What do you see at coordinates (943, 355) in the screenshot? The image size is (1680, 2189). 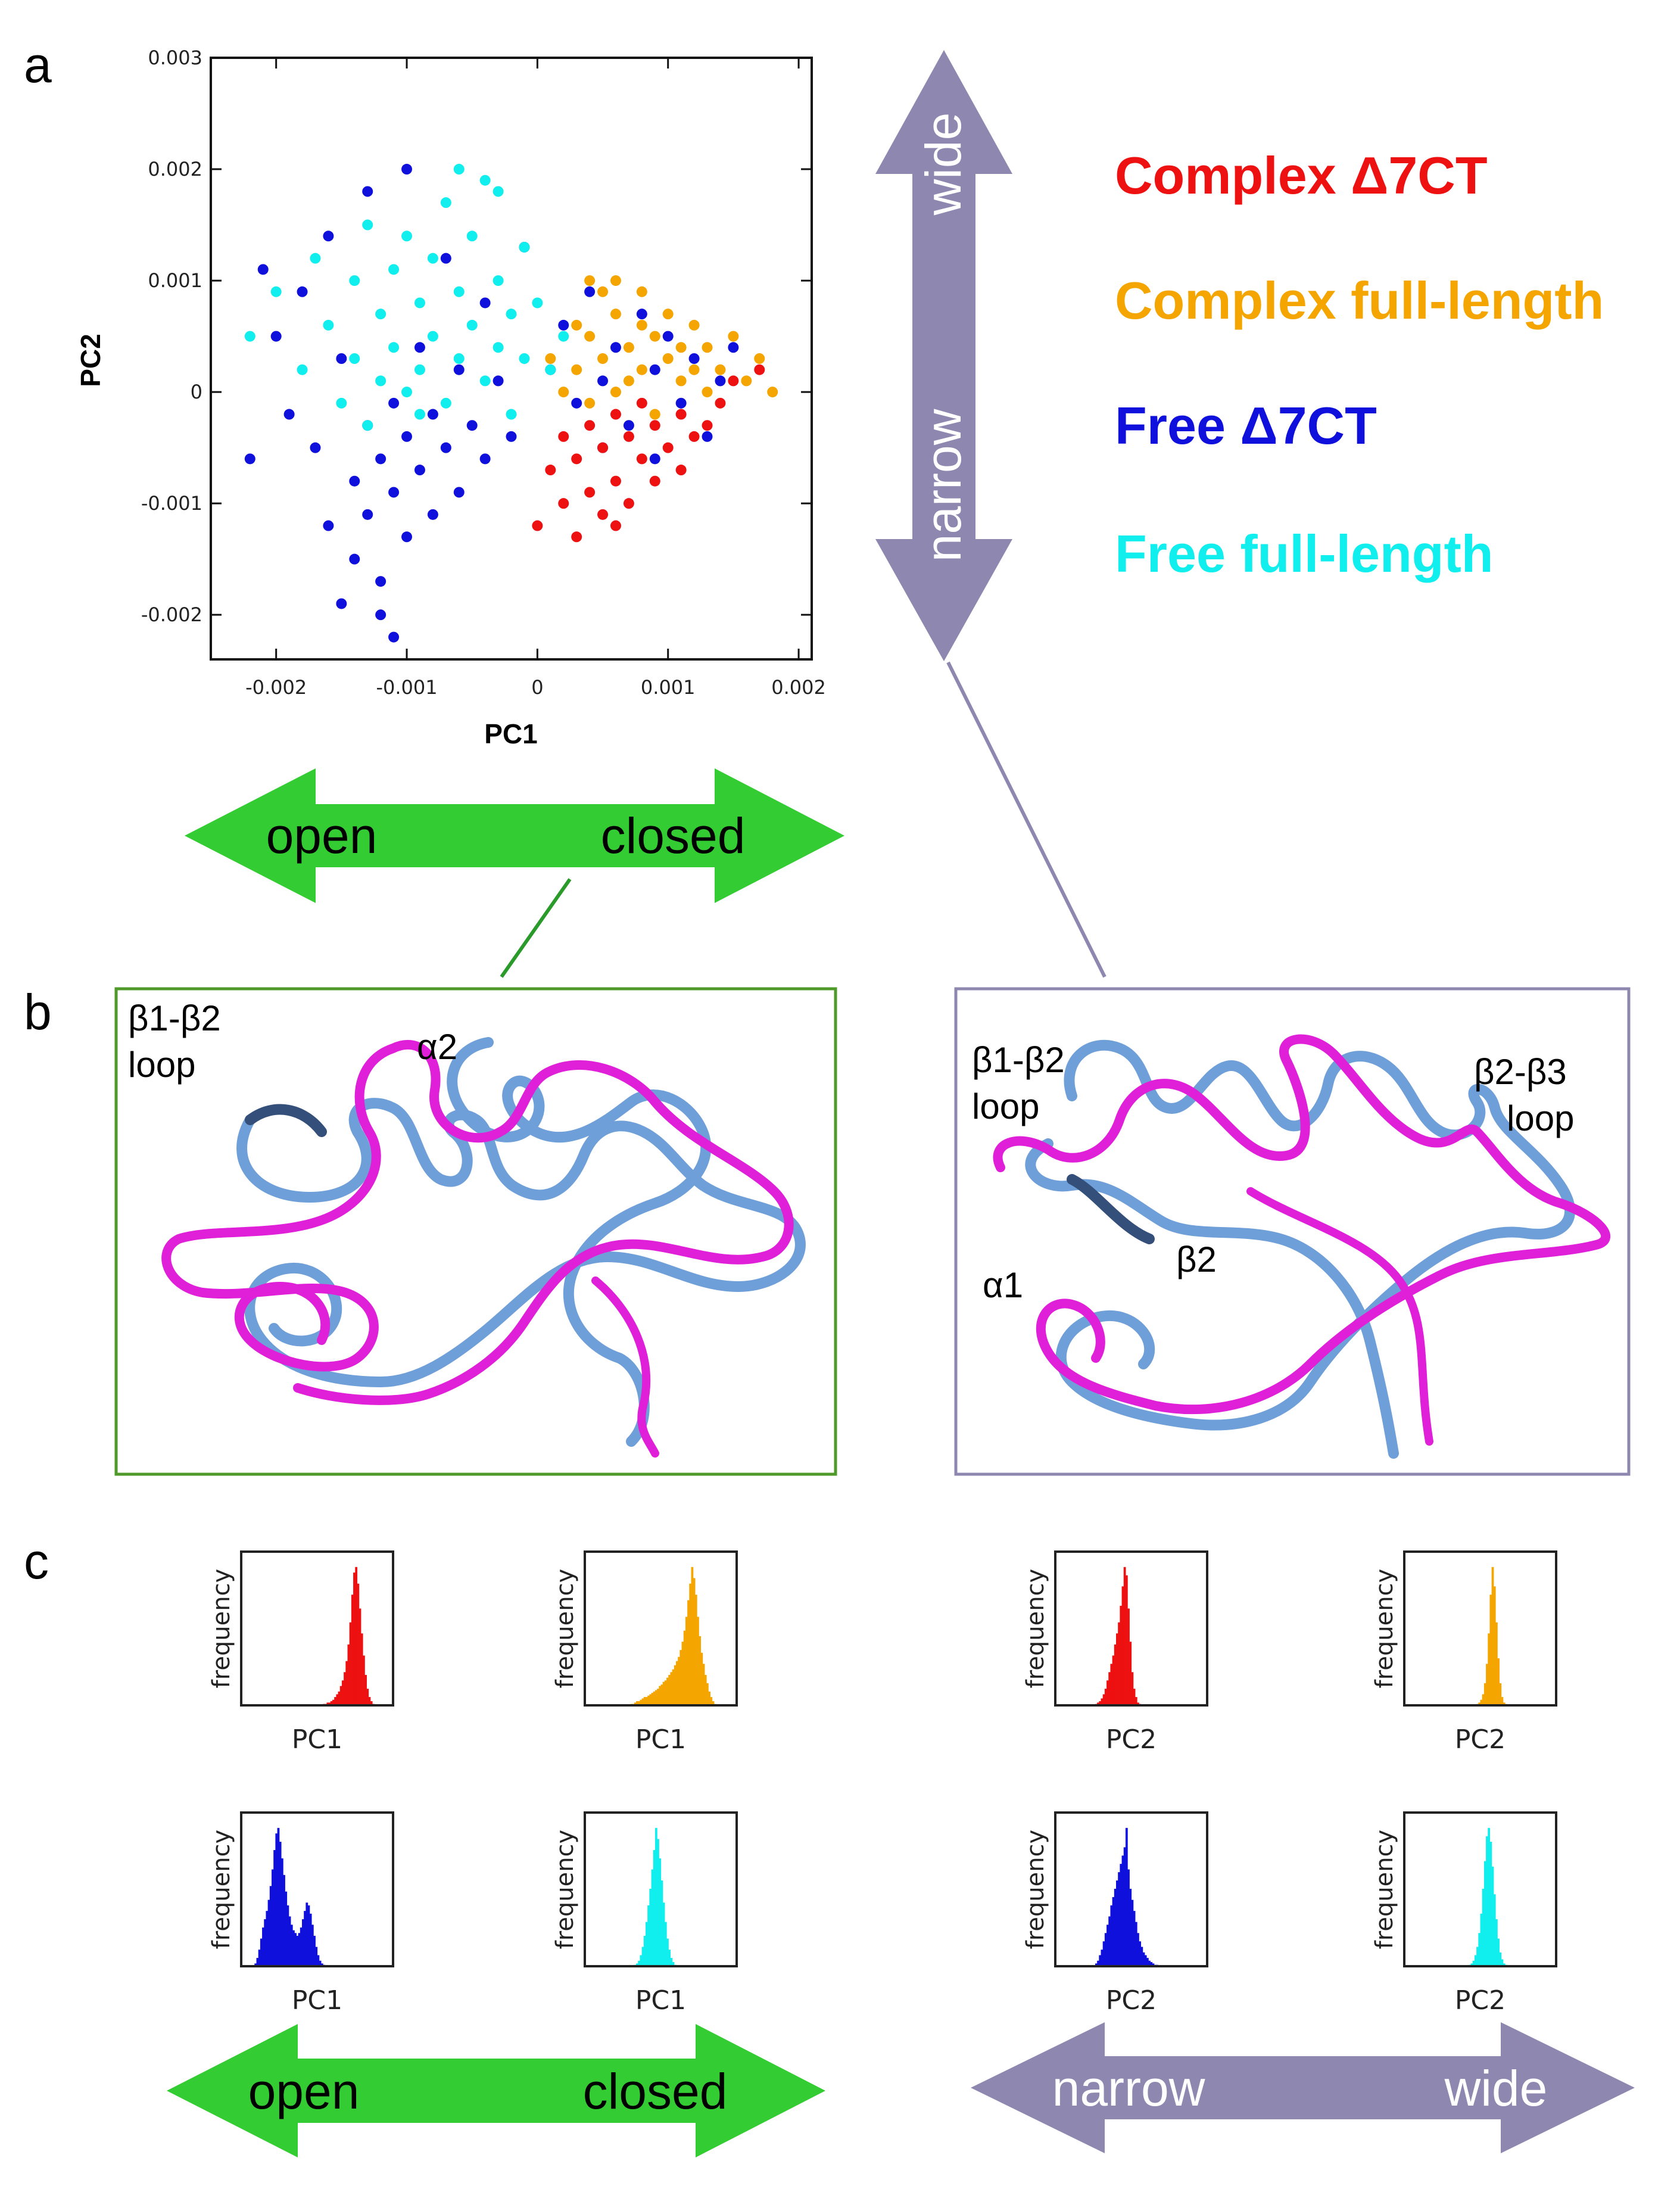 I see `pc2-vertical-arrow: wide narrow` at bounding box center [943, 355].